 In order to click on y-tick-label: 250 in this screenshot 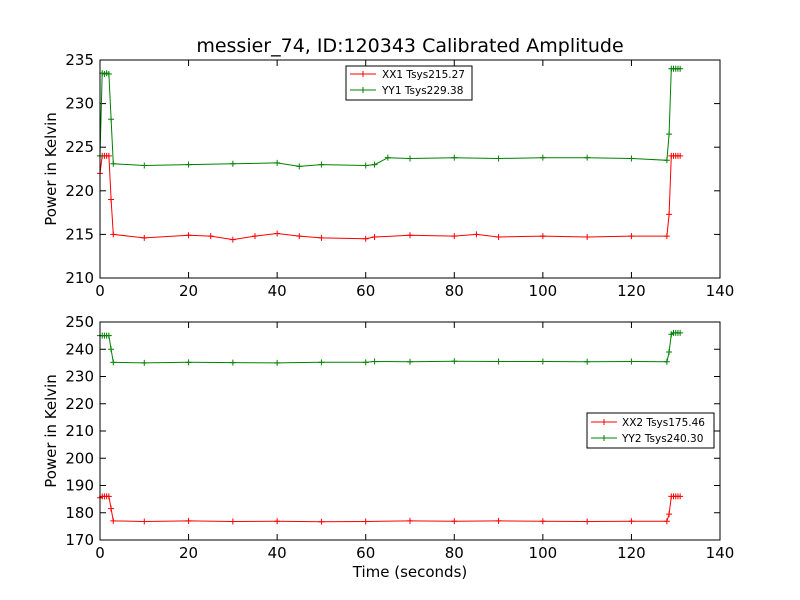, I will do `click(79, 322)`.